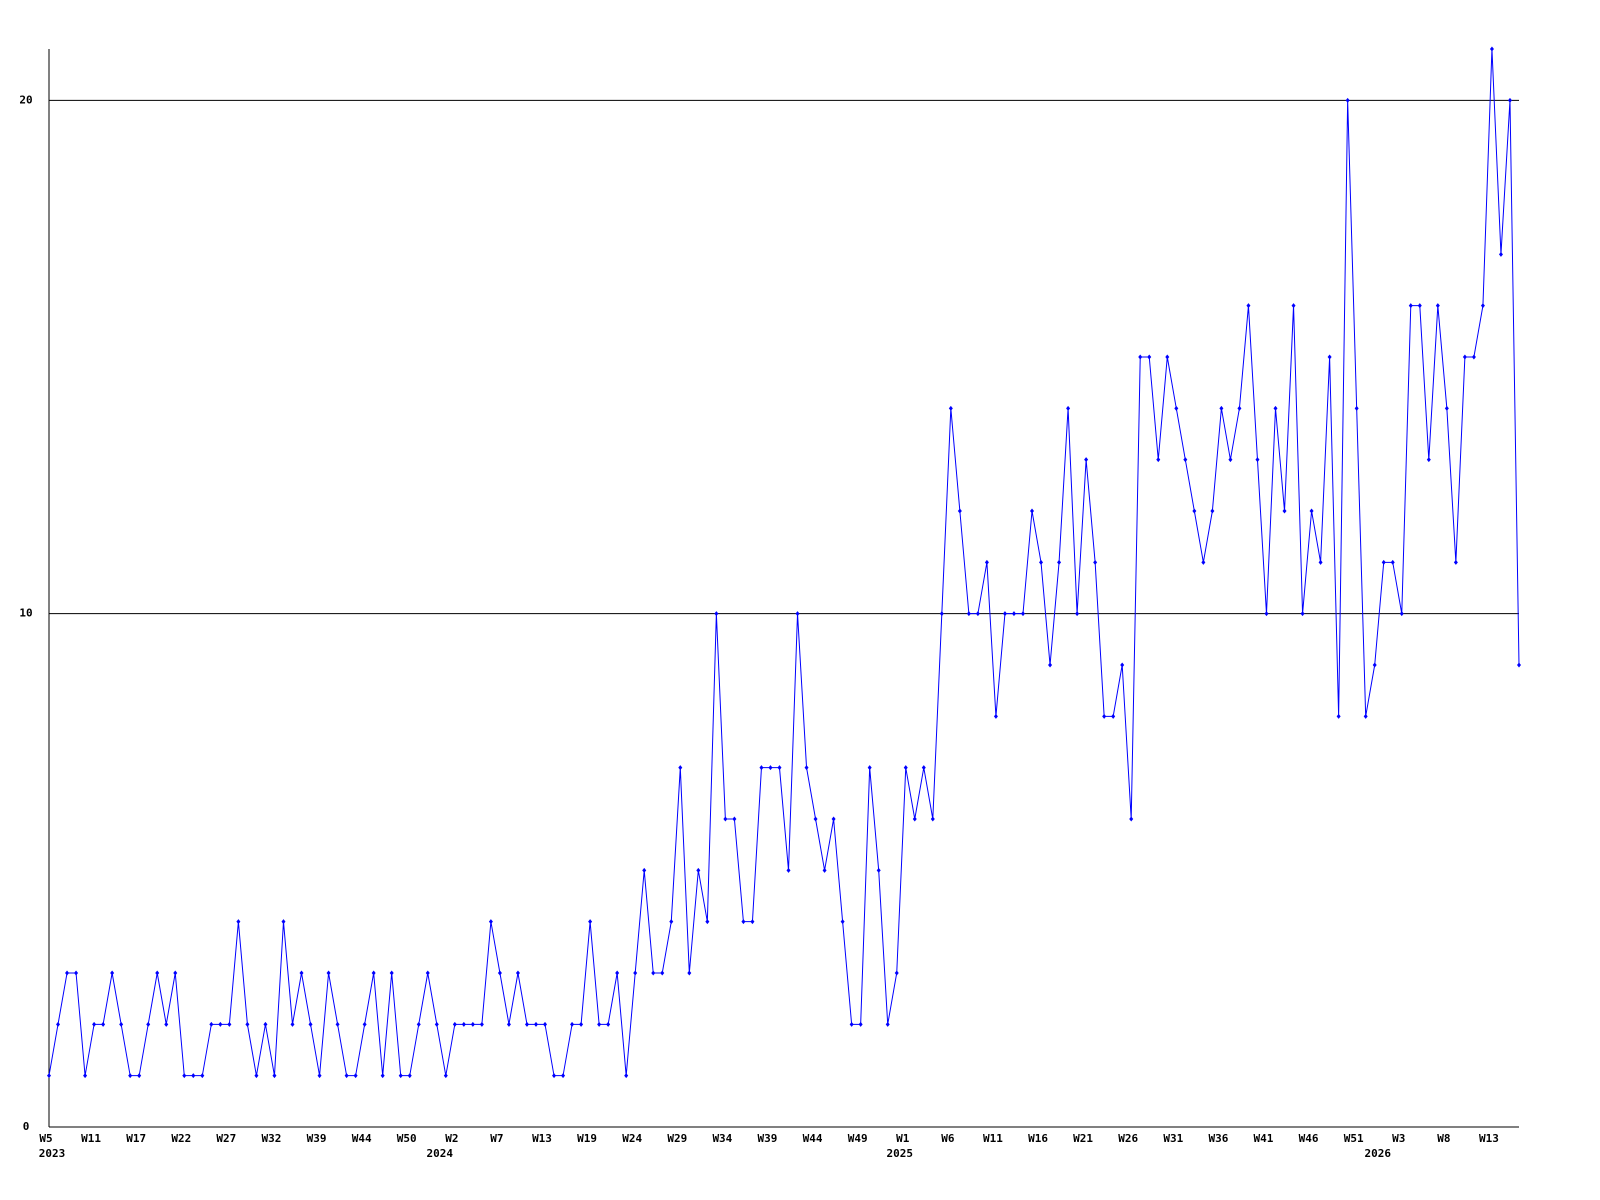 The image size is (1600, 1200). Describe the element at coordinates (1218, 1138) in the screenshot. I see `x-tick-label: W36` at that location.